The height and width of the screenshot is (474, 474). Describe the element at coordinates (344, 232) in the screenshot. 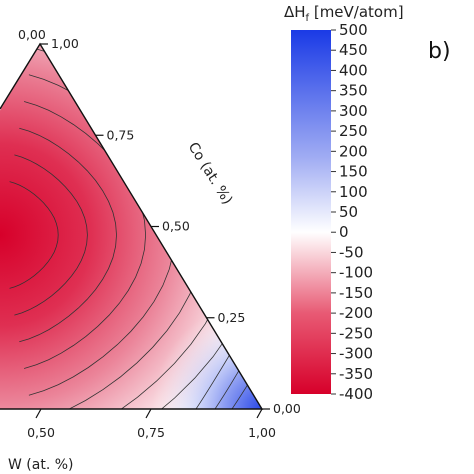

I see `colorbar-tick-label: 0` at that location.